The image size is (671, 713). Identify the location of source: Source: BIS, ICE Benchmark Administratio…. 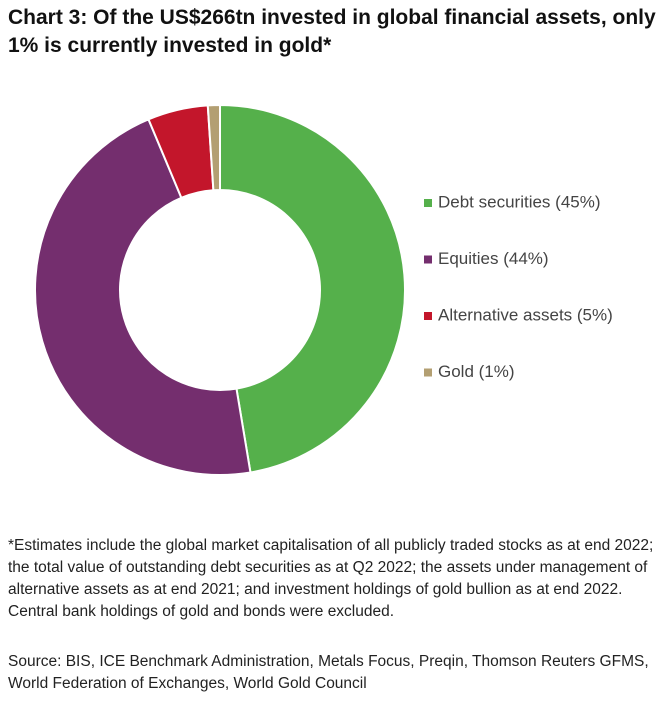
(328, 672).